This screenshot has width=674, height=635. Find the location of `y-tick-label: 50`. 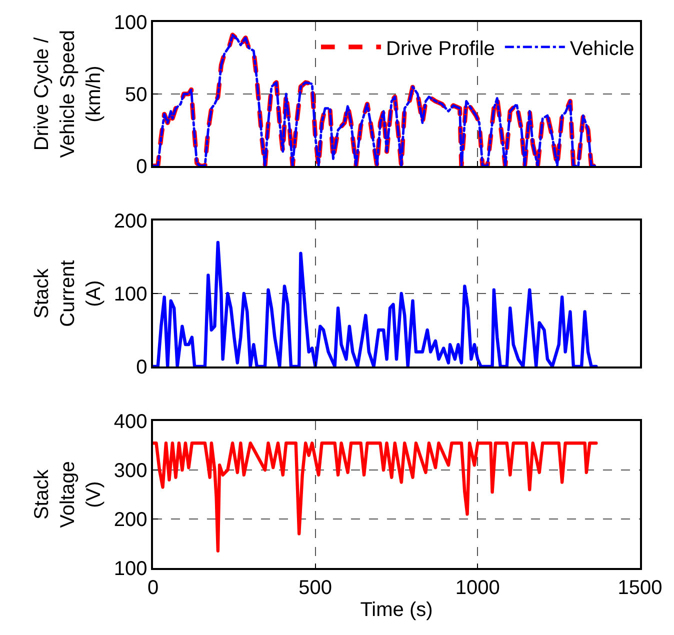

y-tick-label: 50 is located at coordinates (136, 95).